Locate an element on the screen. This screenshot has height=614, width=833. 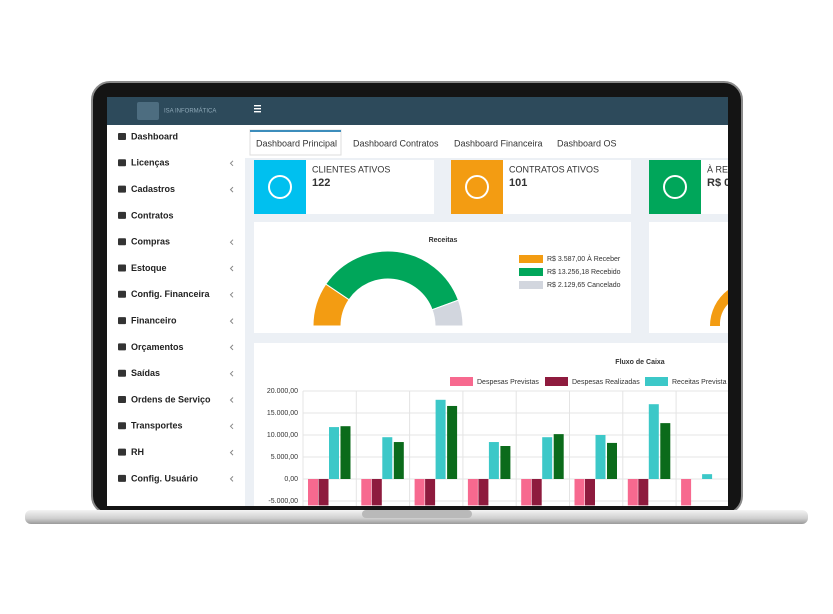
logo-text: ISA INFORMÁTICA is located at coordinates (190, 111).